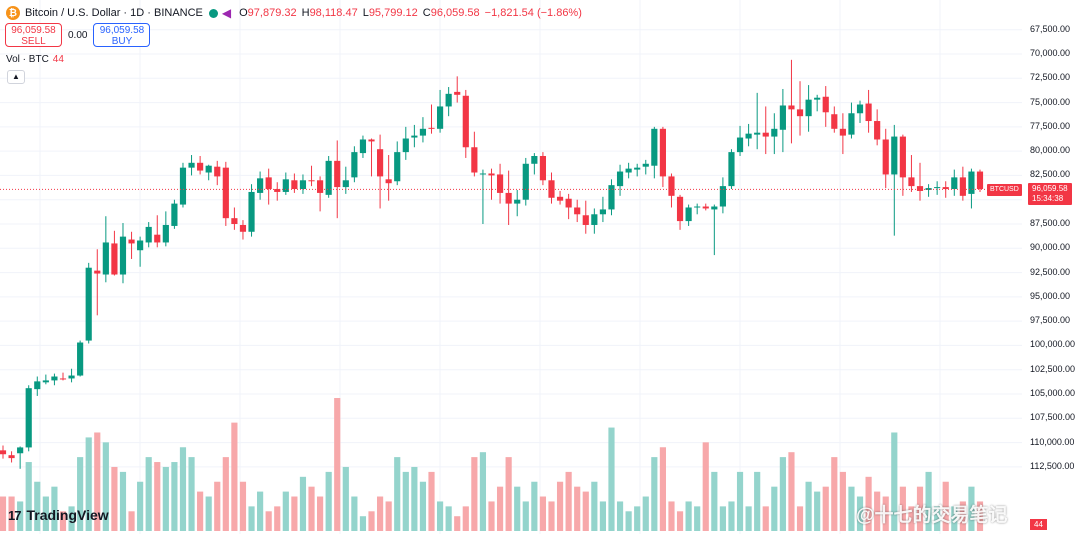  Describe the element at coordinates (226, 13) in the screenshot. I see `indicator-arrow-icon: ◀` at that location.